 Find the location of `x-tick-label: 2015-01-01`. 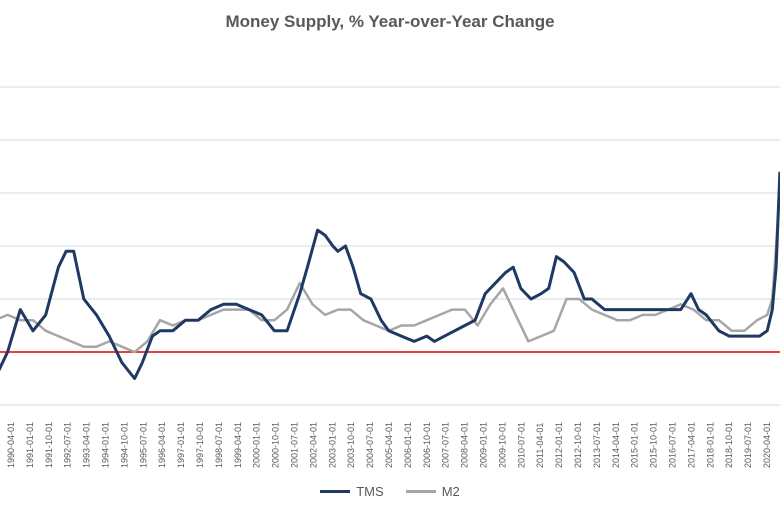

x-tick-label: 2015-01-01 is located at coordinates (635, 445).